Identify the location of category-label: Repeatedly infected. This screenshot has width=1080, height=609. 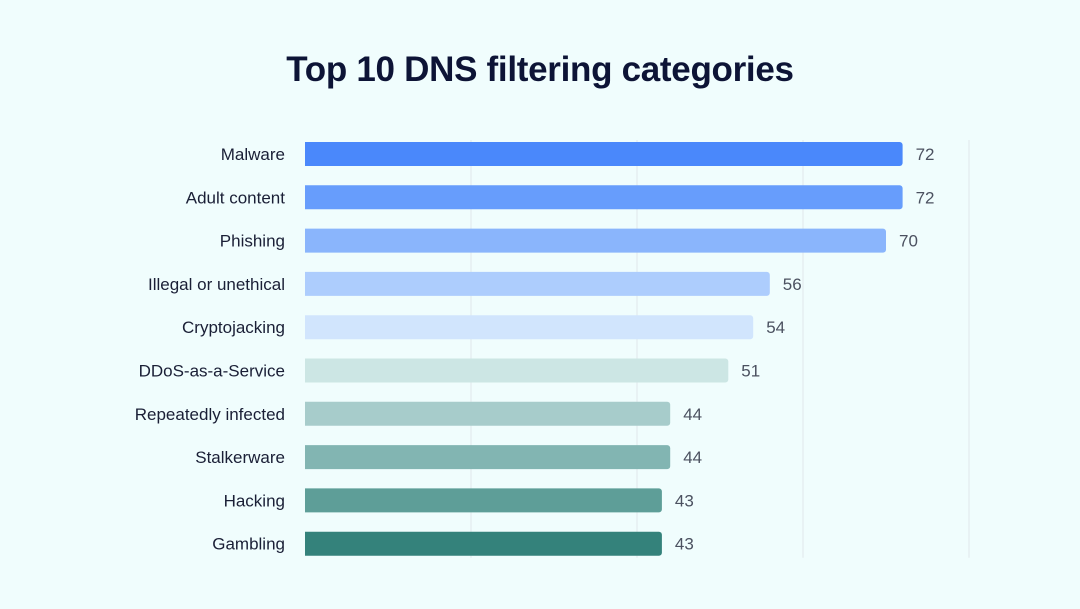
(210, 414).